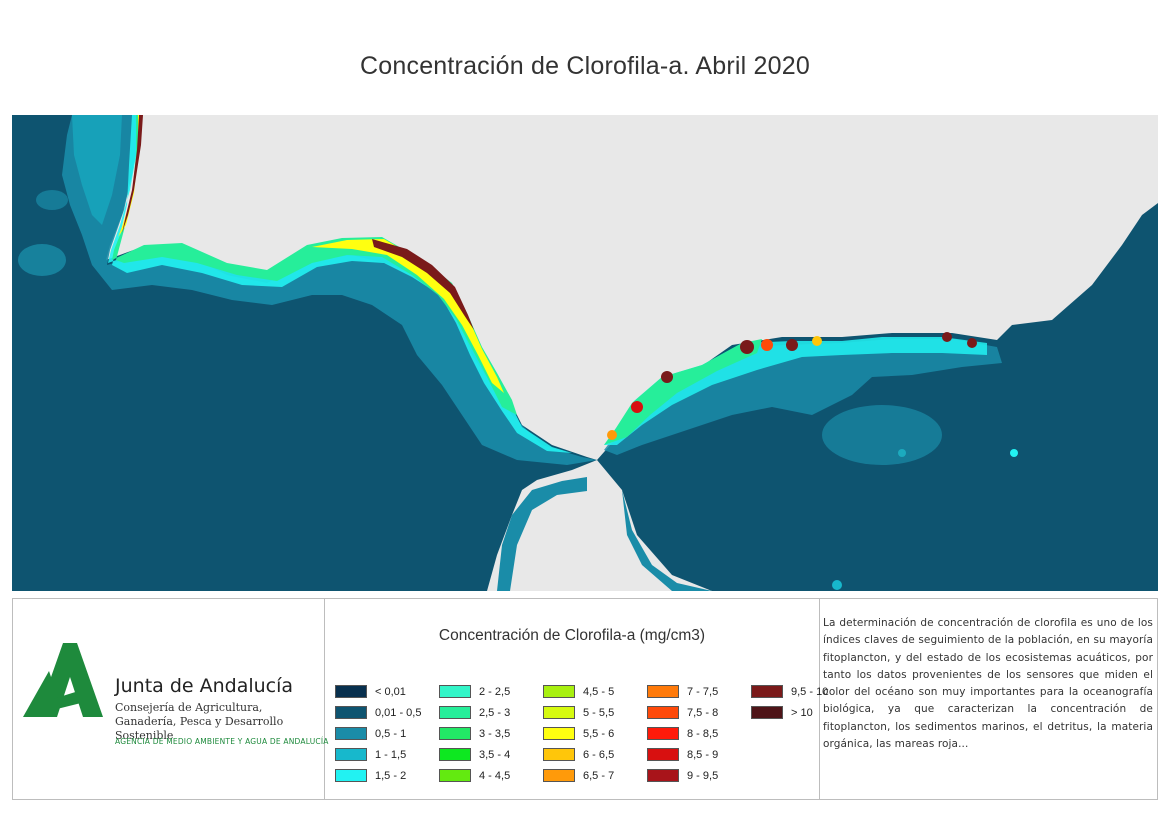 This screenshot has width=1170, height=827. Describe the element at coordinates (390, 691) in the screenshot. I see `legend-label: < 0,01` at that location.